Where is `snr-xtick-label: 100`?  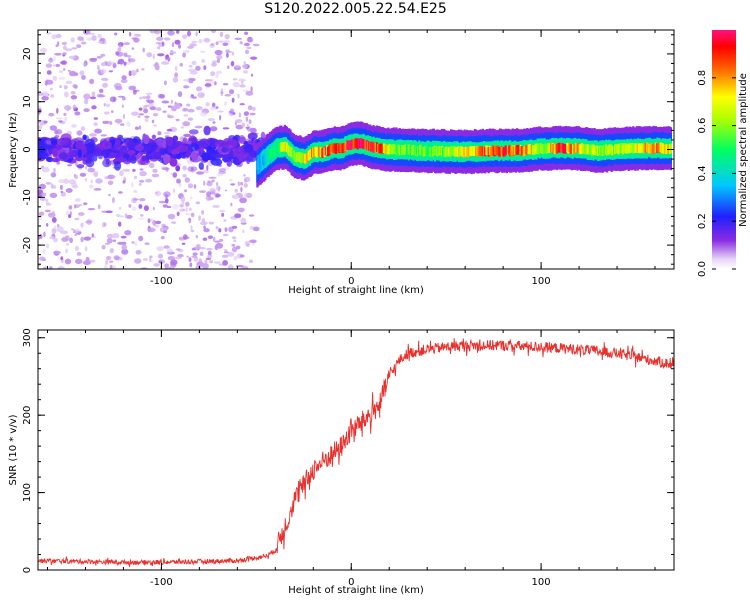 snr-xtick-label: 100 is located at coordinates (541, 582).